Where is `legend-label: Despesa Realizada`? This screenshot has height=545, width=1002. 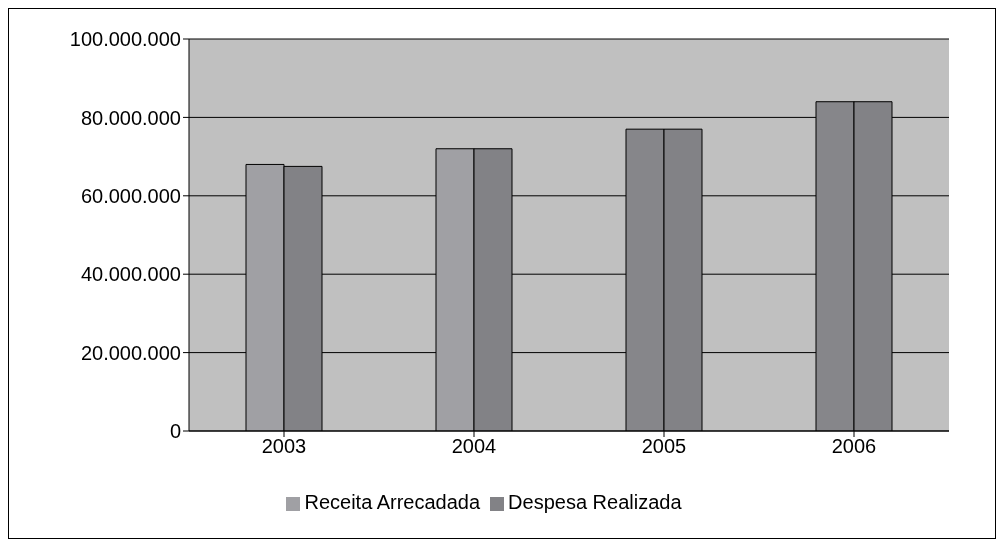
legend-label: Despesa Realizada is located at coordinates (595, 502).